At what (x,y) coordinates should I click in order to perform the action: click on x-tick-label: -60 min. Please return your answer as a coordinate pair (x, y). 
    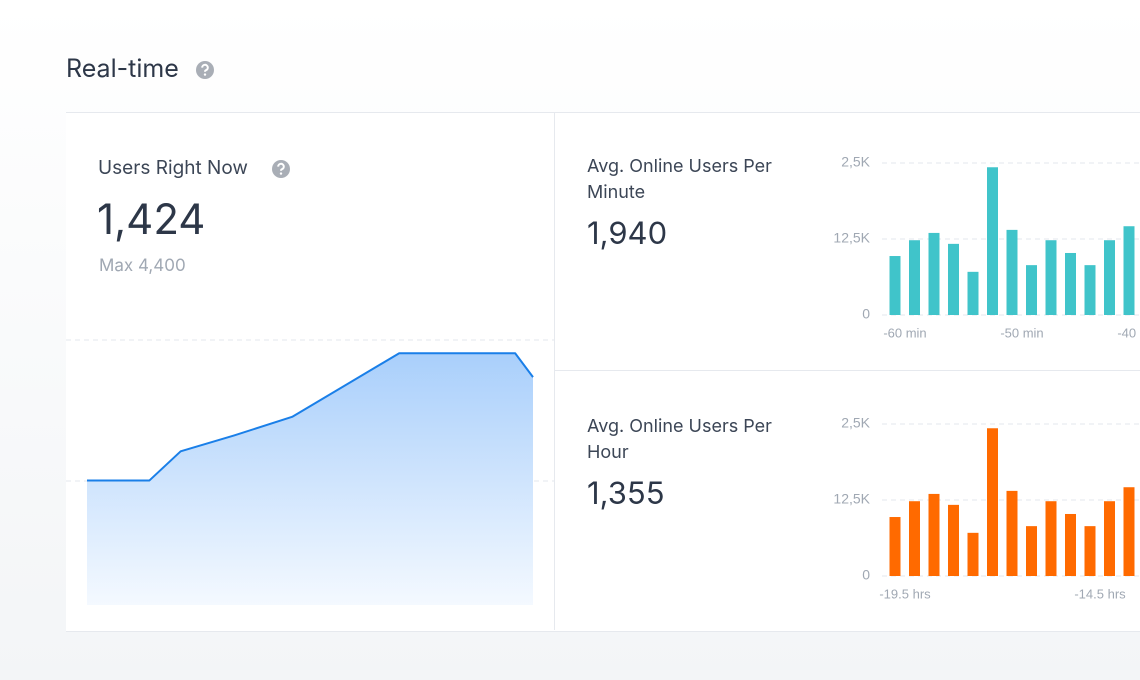
    Looking at the image, I should click on (904, 332).